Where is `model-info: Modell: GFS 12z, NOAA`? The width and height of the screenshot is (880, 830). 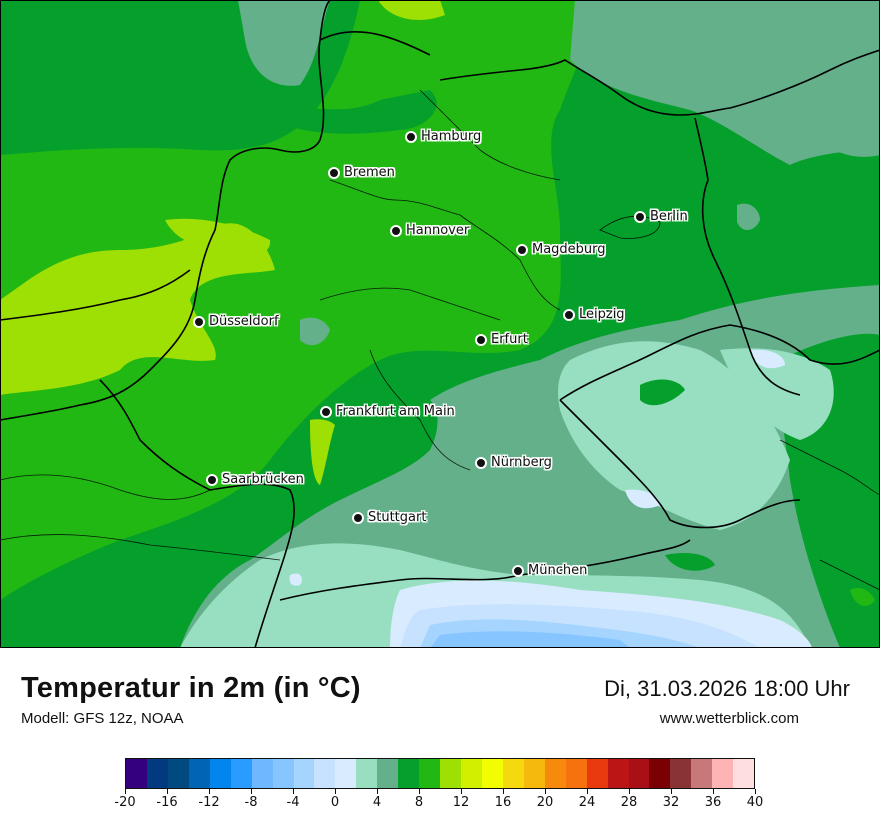 model-info: Modell: GFS 12z, NOAA is located at coordinates (102, 718).